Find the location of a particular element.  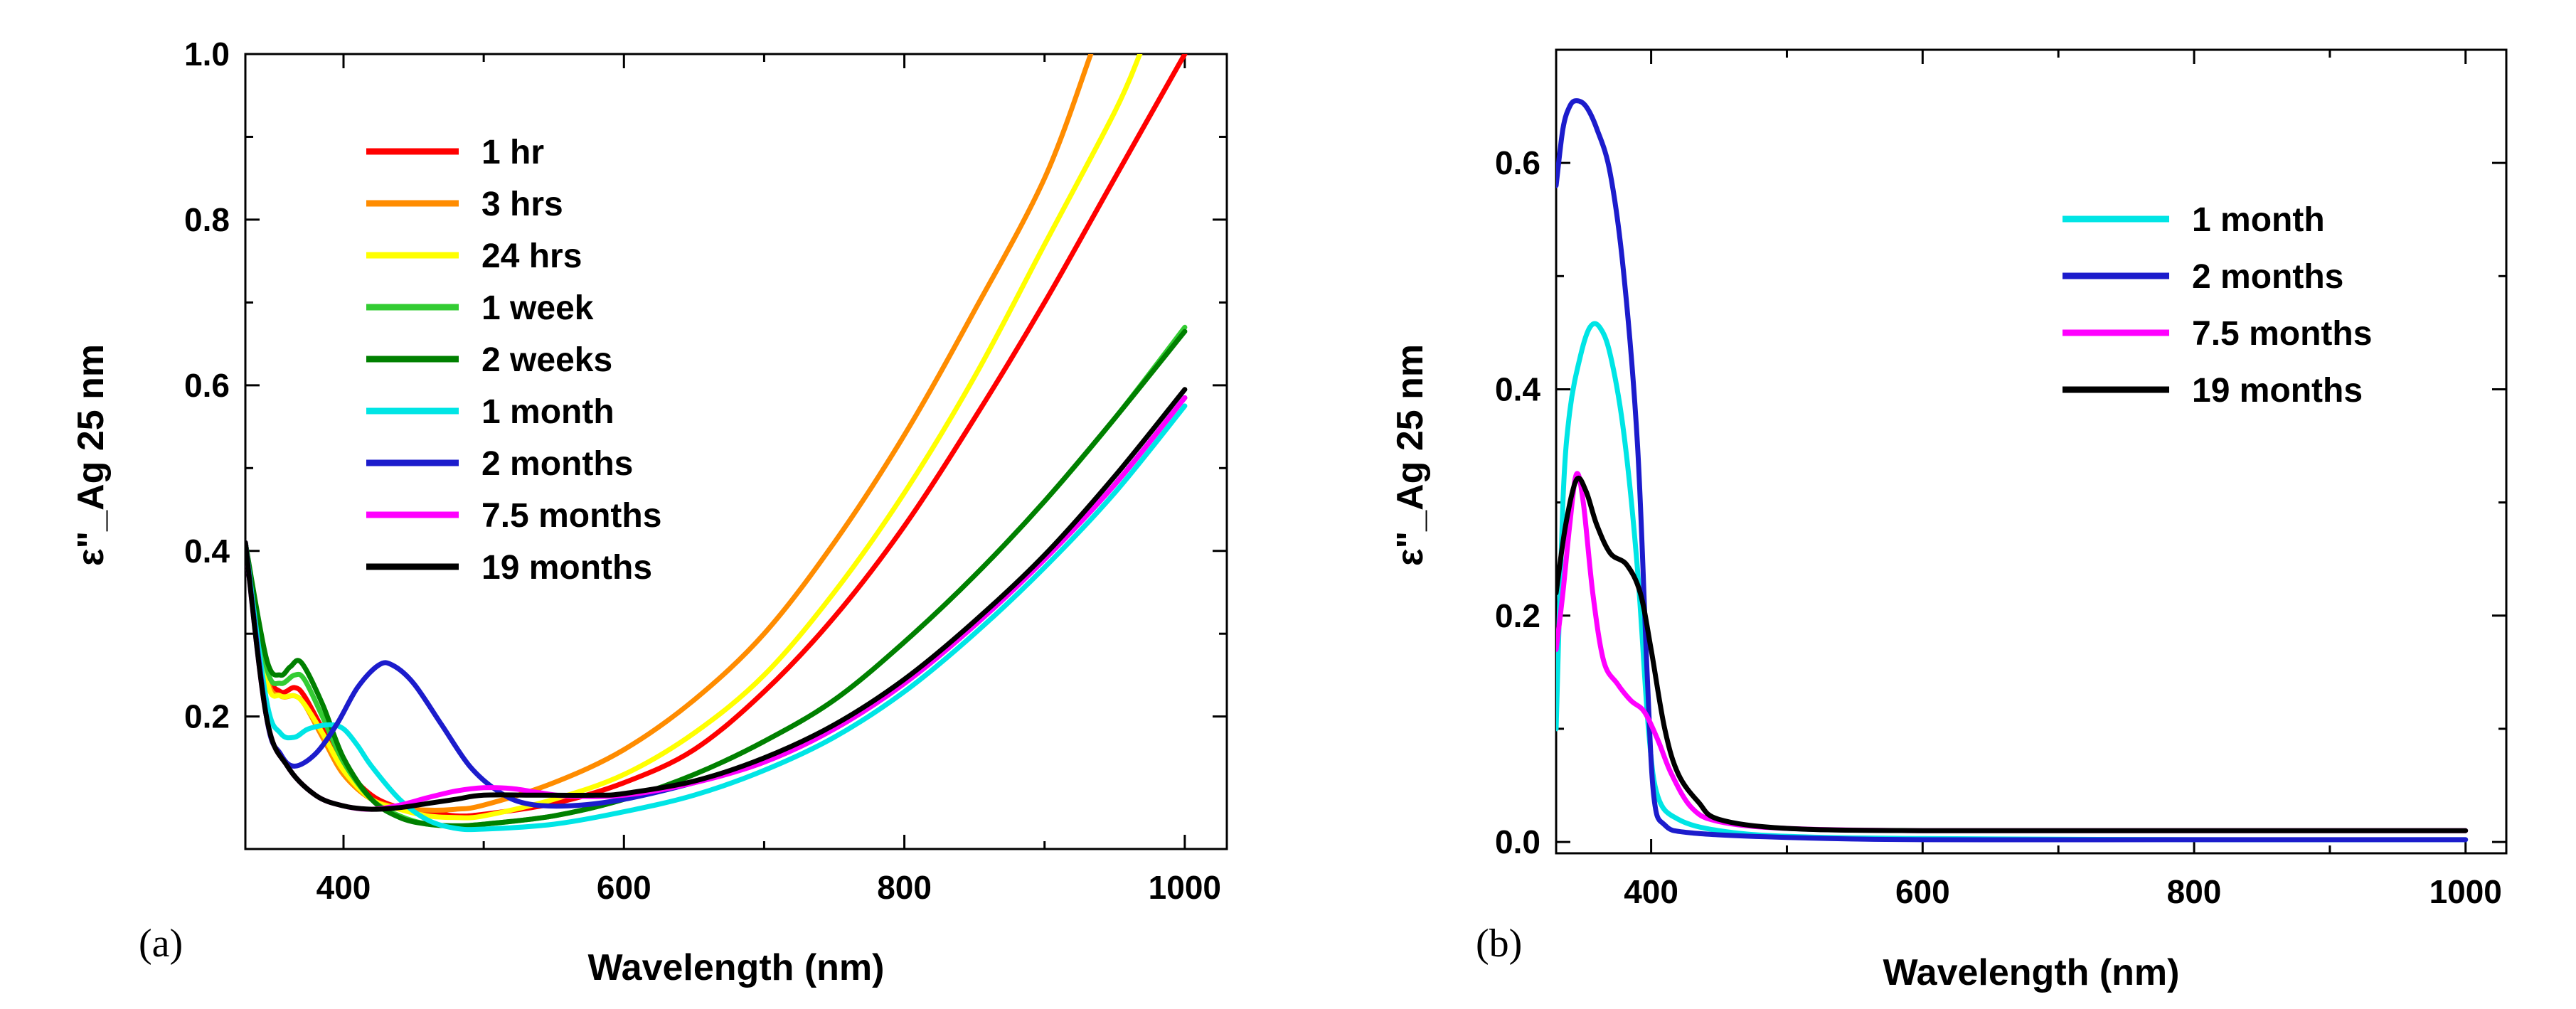

panel-a-y-tick-label: 1.0 is located at coordinates (207, 55).